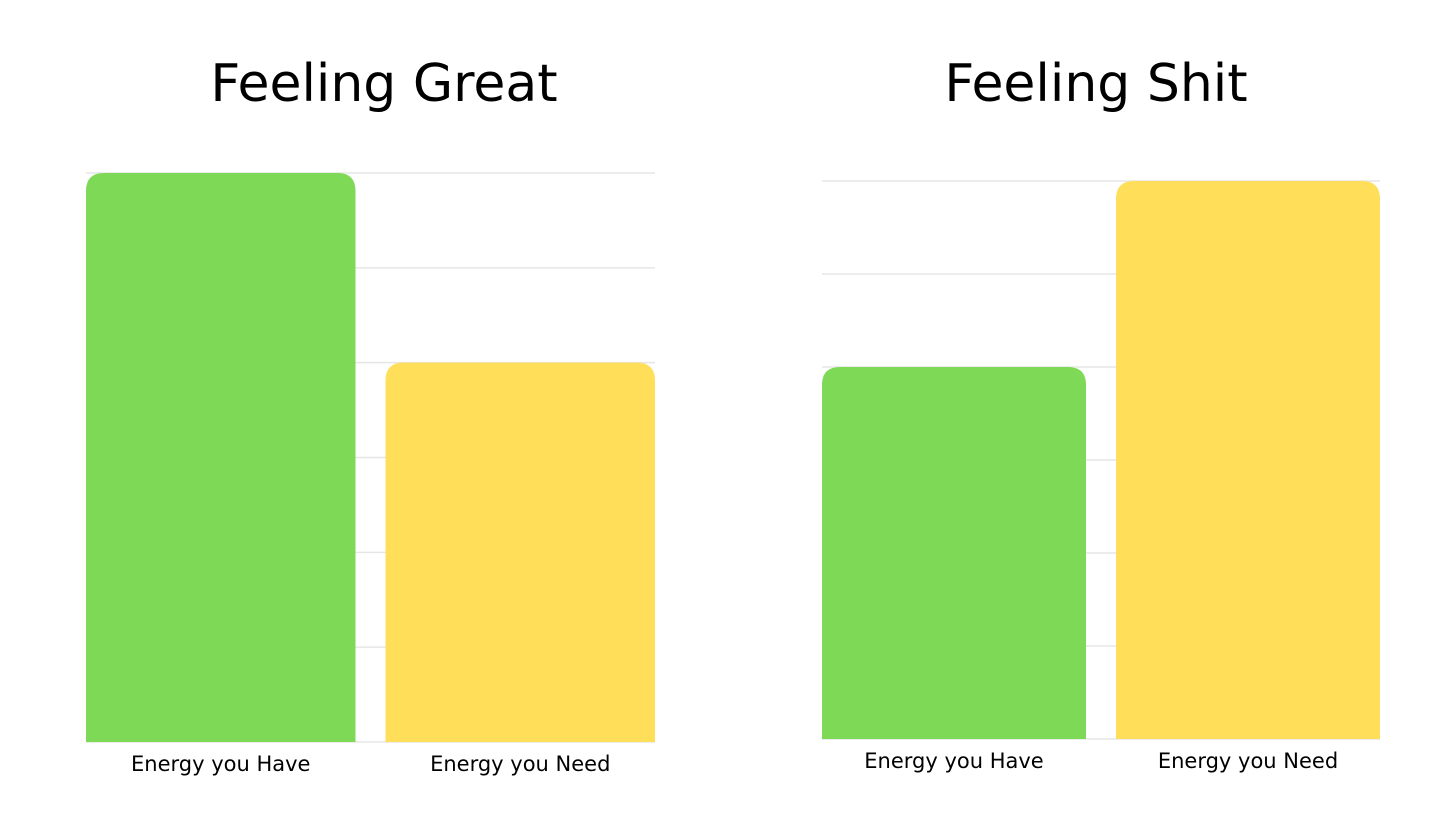 This screenshot has height=833, width=1456. What do you see at coordinates (1096, 84) in the screenshot?
I see `chart-title-feeling-shit: Feeling Shit` at bounding box center [1096, 84].